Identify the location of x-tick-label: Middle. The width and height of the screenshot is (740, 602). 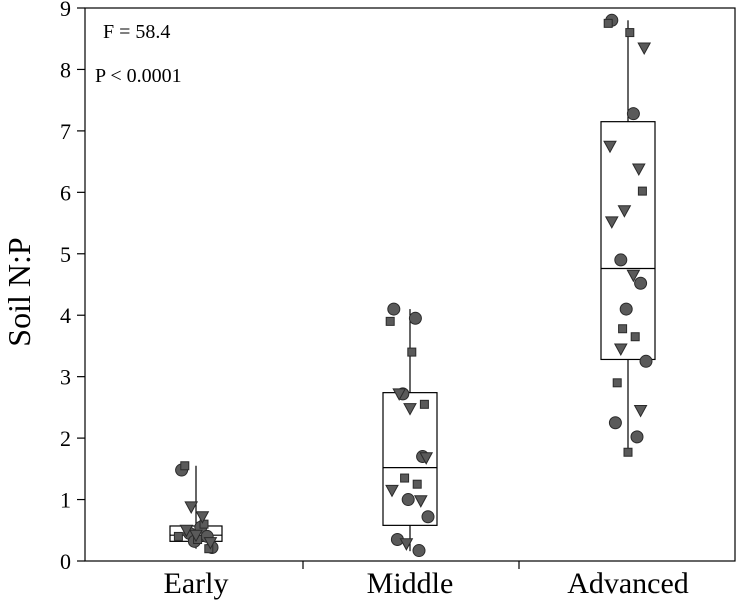
(410, 583).